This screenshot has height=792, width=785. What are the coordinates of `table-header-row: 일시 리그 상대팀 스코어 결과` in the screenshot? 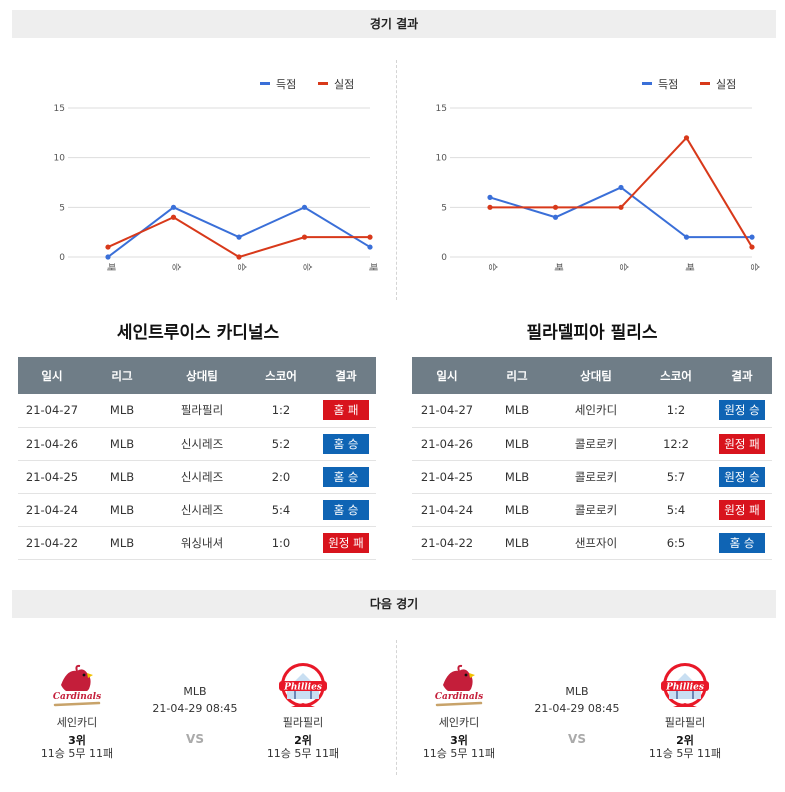 It's located at (592, 375).